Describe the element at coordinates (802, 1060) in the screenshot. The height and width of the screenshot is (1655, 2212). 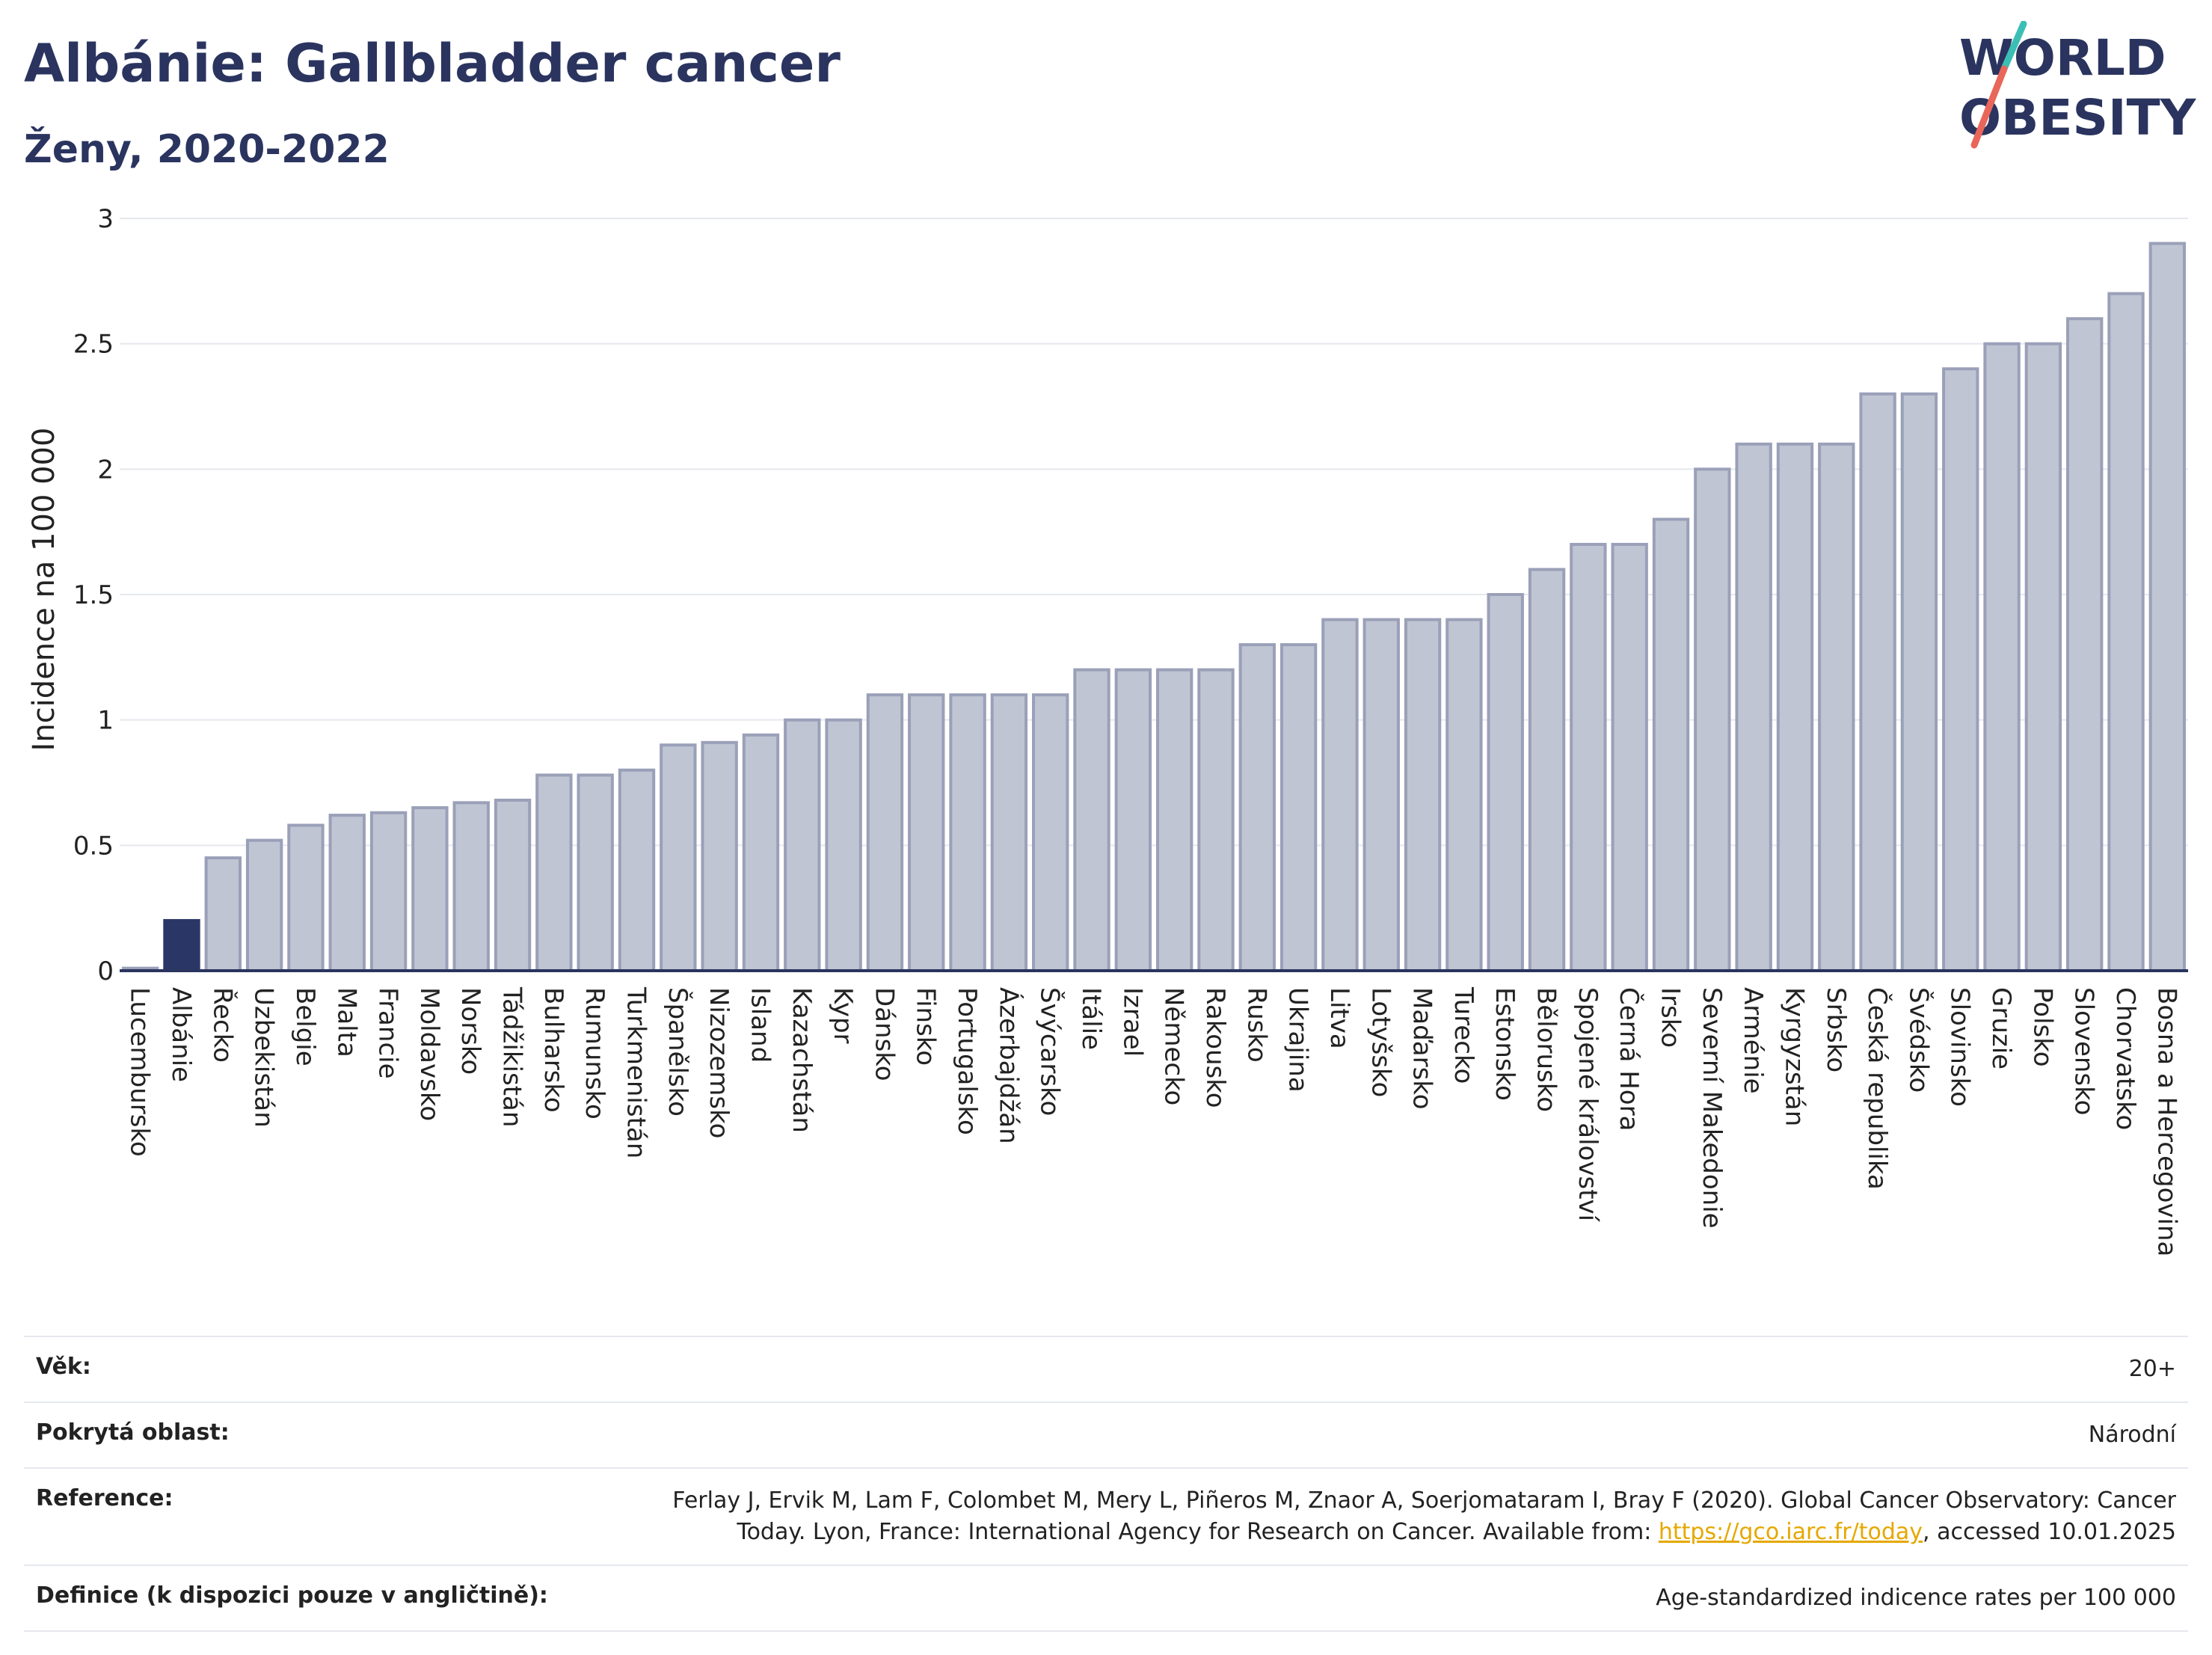
I see `x-tick-label: Kazachstán` at that location.